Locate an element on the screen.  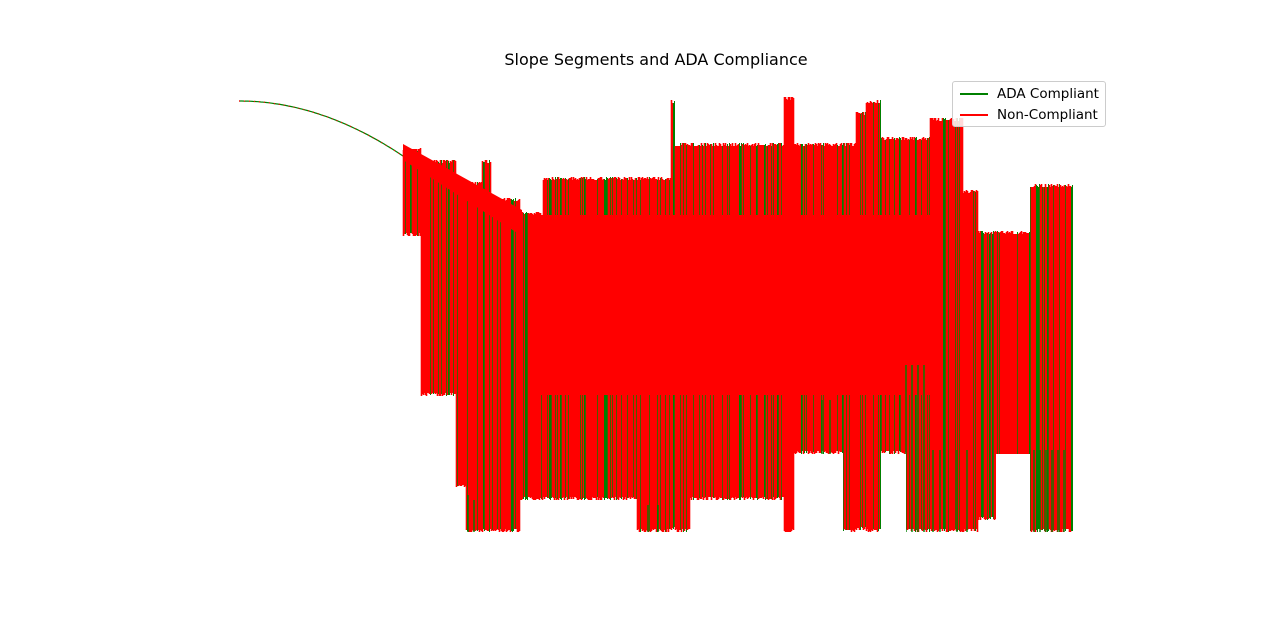
noncompliant-curve-dashes is located at coordinates (321, 128).